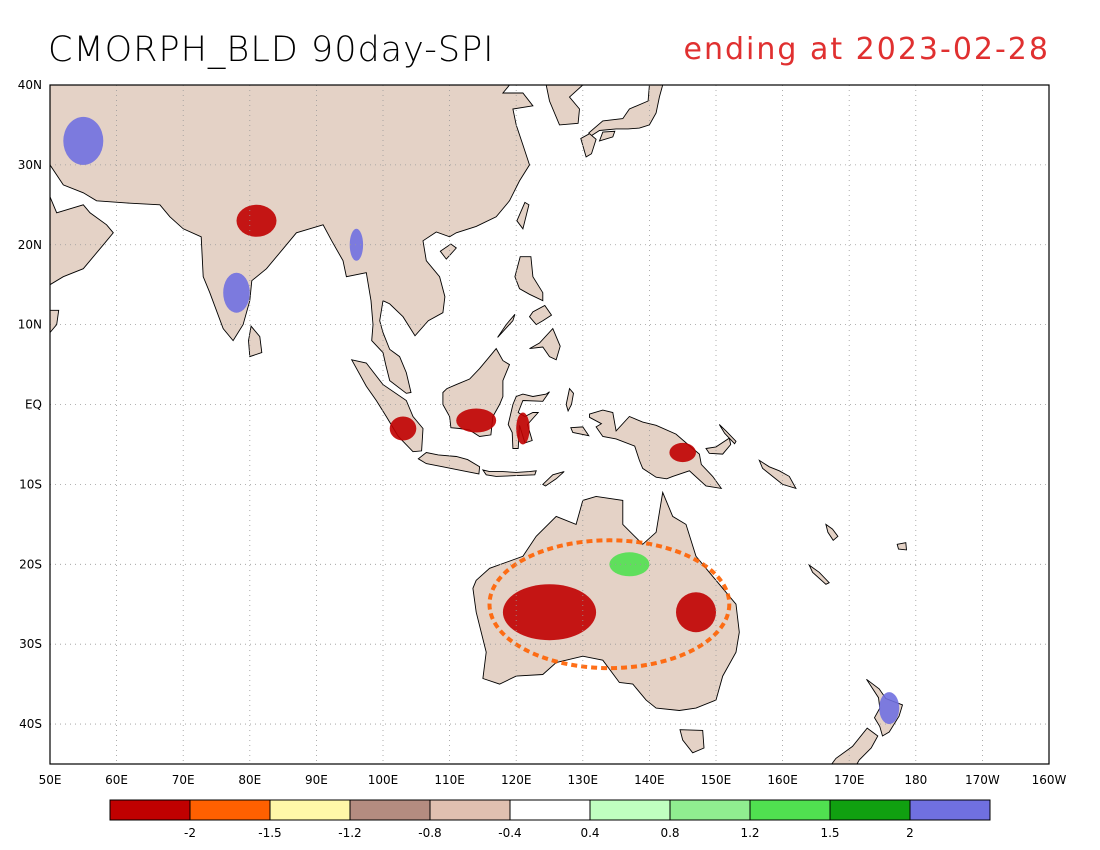 The width and height of the screenshot is (1100, 850). I want to click on lon-label: 50E, so click(50, 780).